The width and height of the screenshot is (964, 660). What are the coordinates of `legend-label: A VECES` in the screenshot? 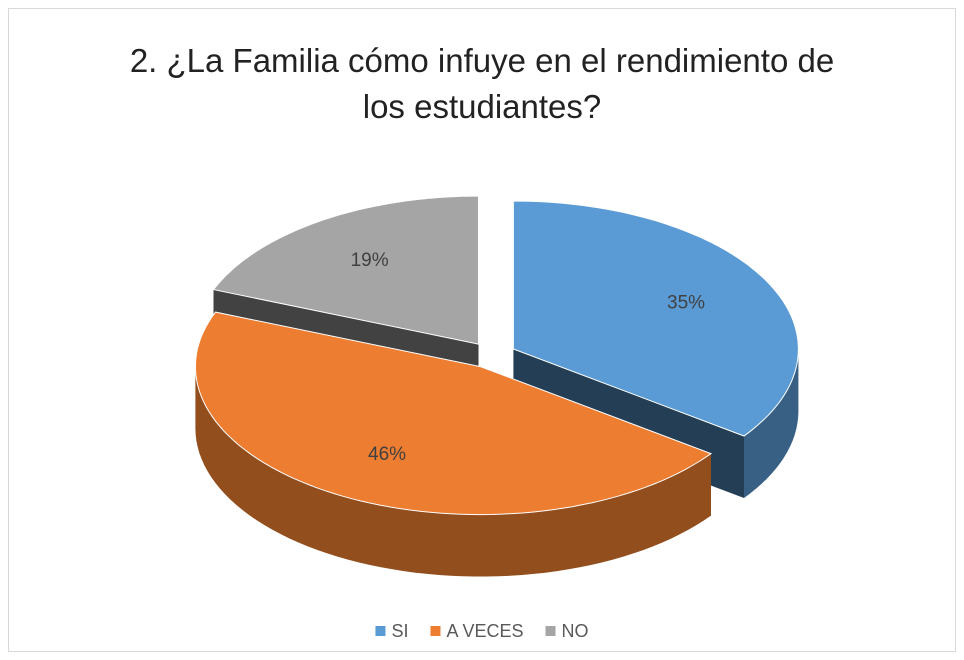 It's located at (484, 631).